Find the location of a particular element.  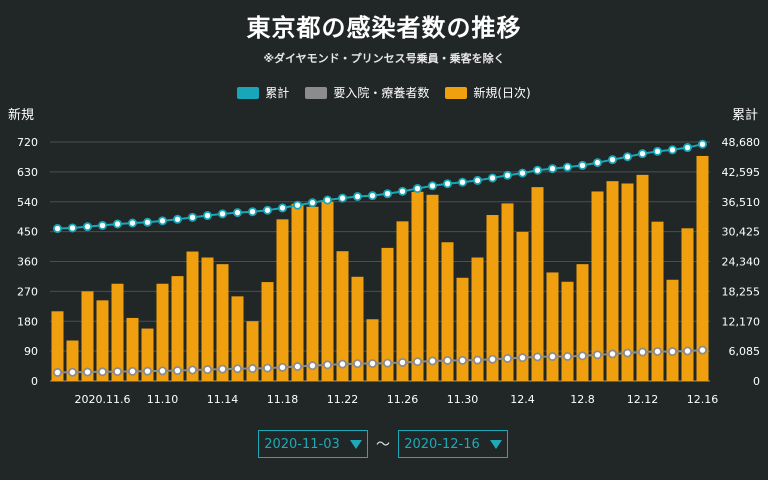

right-tick-label: 36,510 is located at coordinates (741, 202).